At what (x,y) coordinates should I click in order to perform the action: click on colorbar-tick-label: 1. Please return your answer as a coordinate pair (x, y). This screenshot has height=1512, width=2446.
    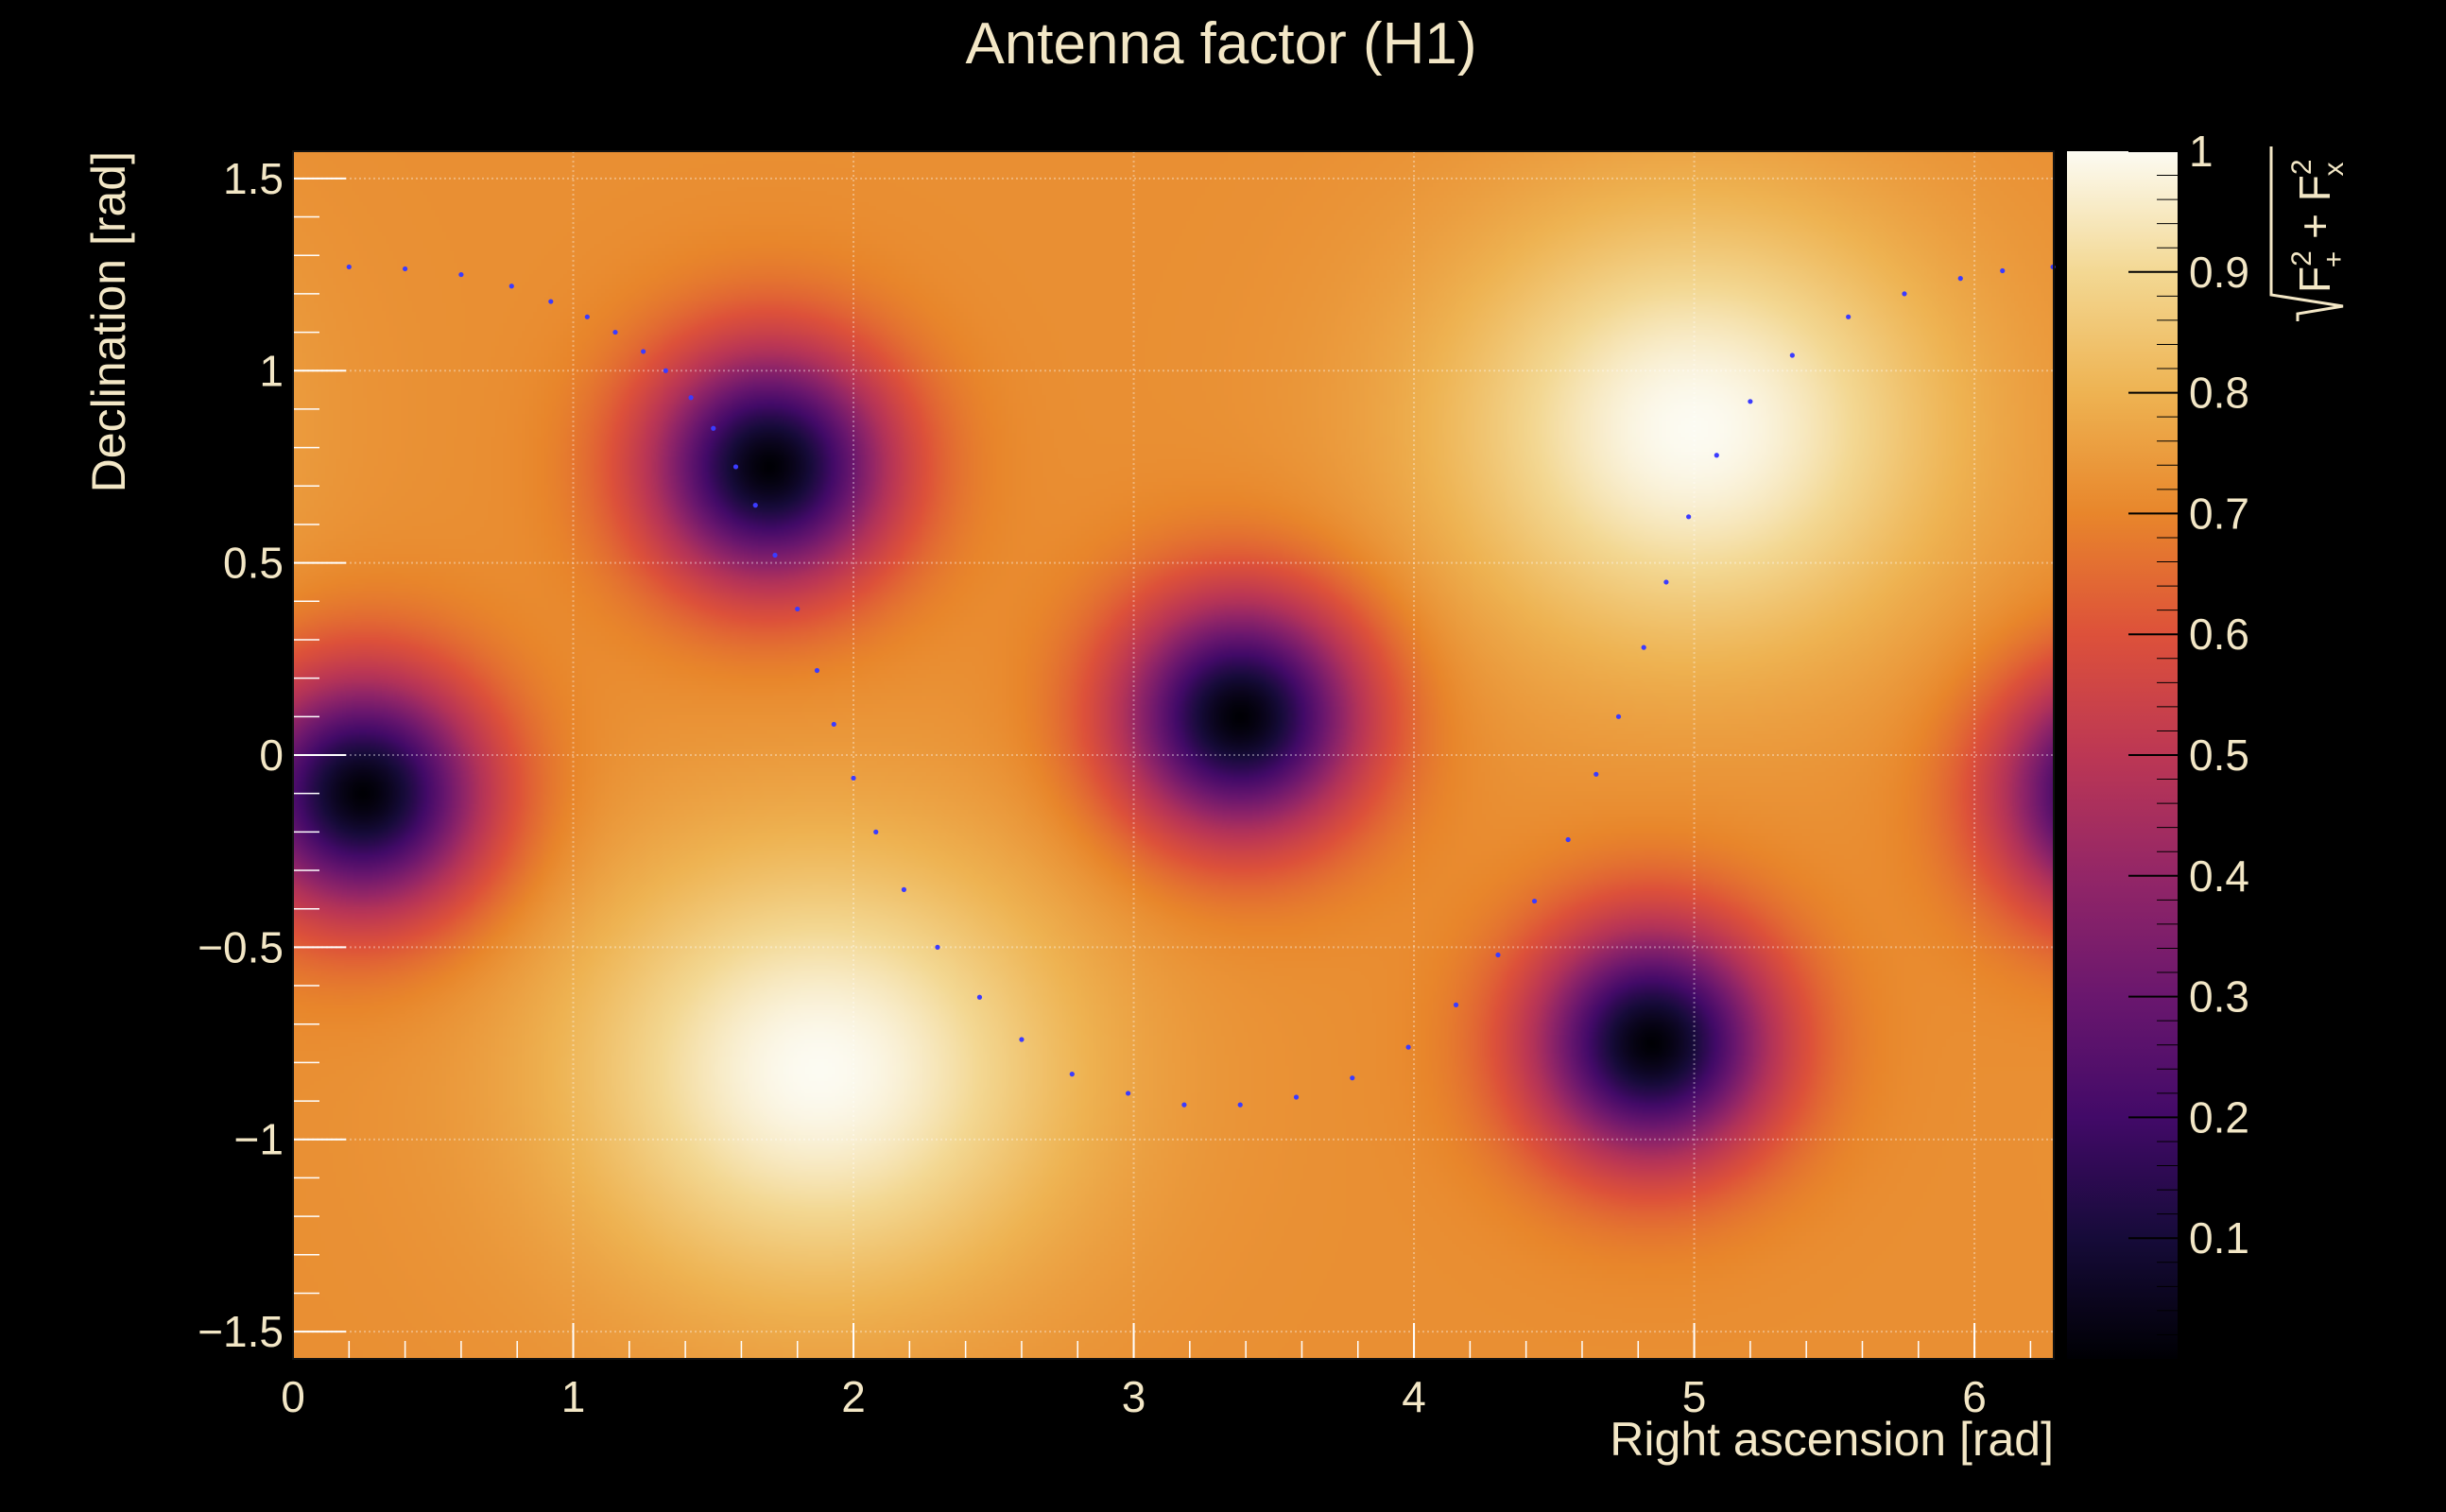
    Looking at the image, I should click on (2201, 151).